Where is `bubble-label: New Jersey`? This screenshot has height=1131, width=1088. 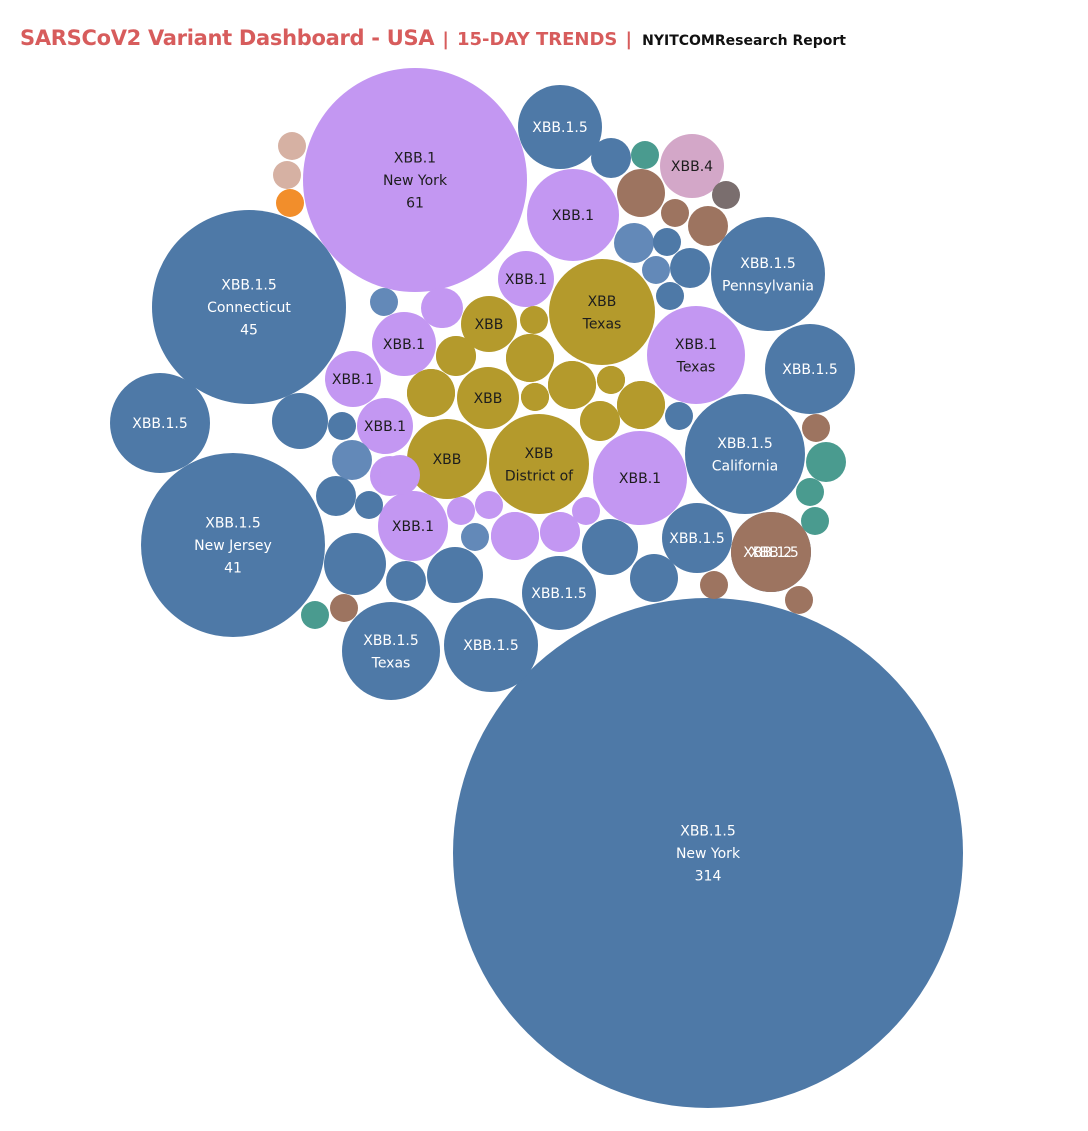 bubble-label: New Jersey is located at coordinates (233, 546).